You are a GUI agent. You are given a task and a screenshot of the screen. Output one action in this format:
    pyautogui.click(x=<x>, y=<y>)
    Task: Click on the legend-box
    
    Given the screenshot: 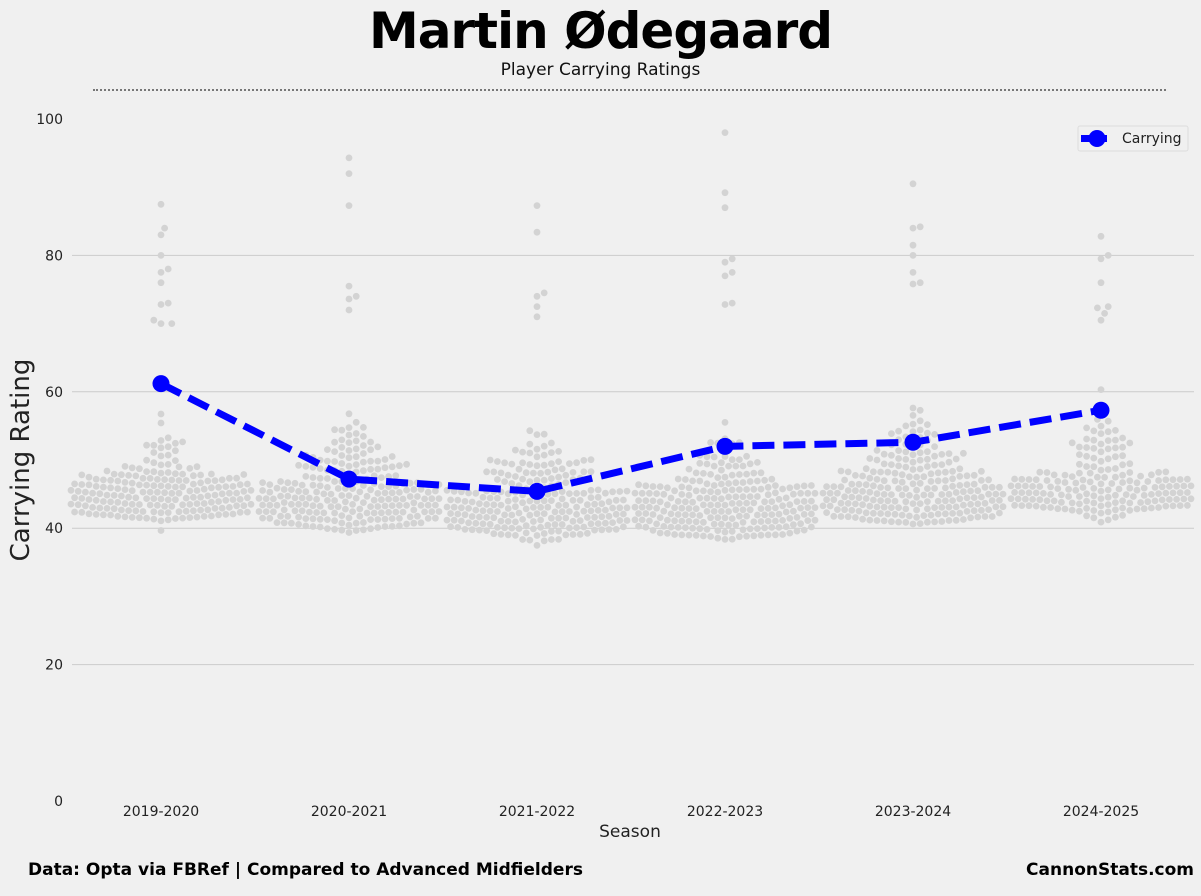 What is the action you would take?
    pyautogui.click(x=1133, y=138)
    